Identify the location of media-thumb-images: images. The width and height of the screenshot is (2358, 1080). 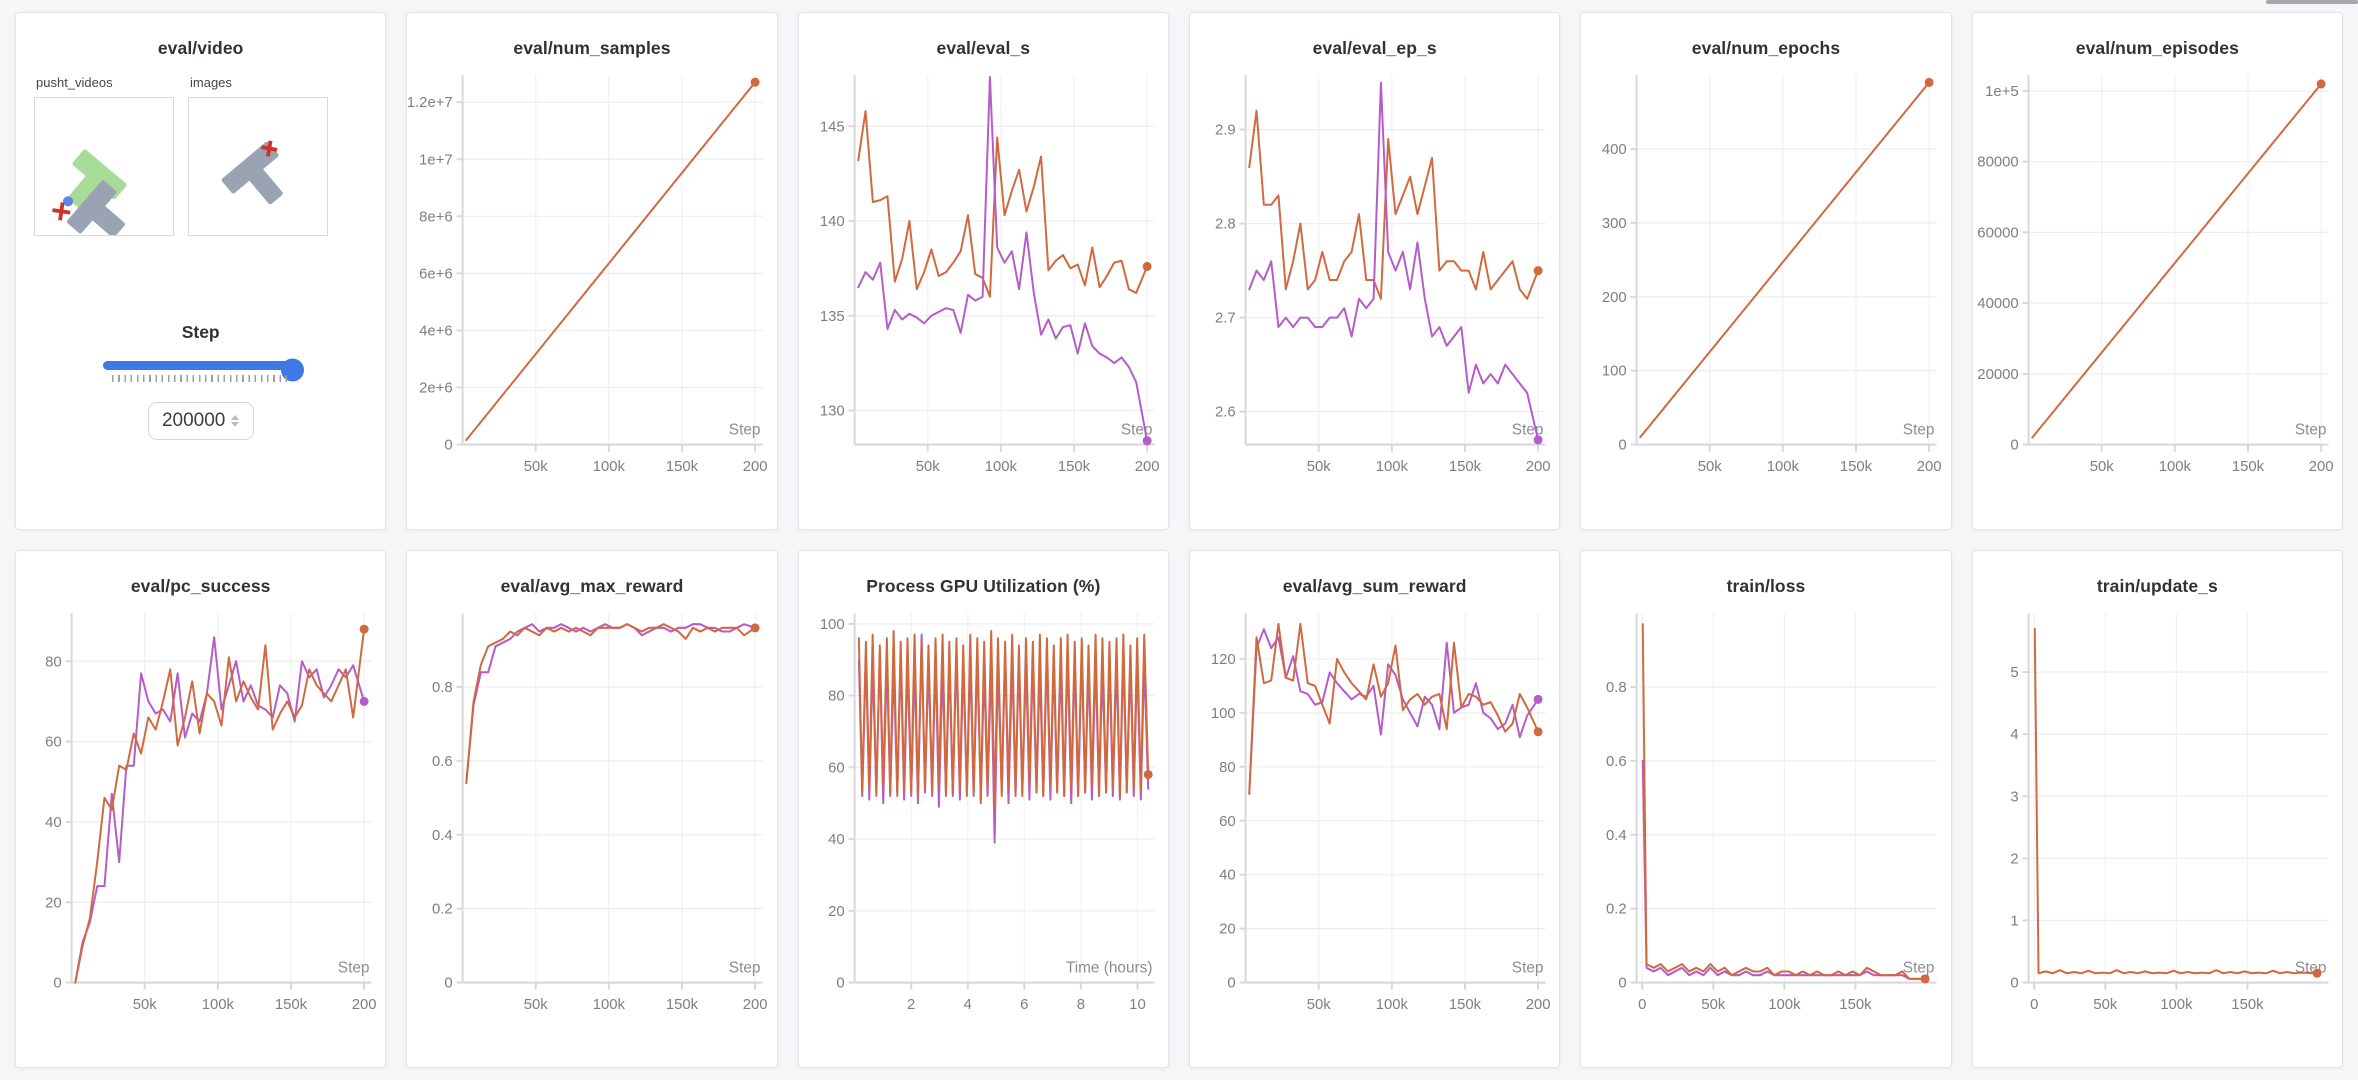
(258, 155).